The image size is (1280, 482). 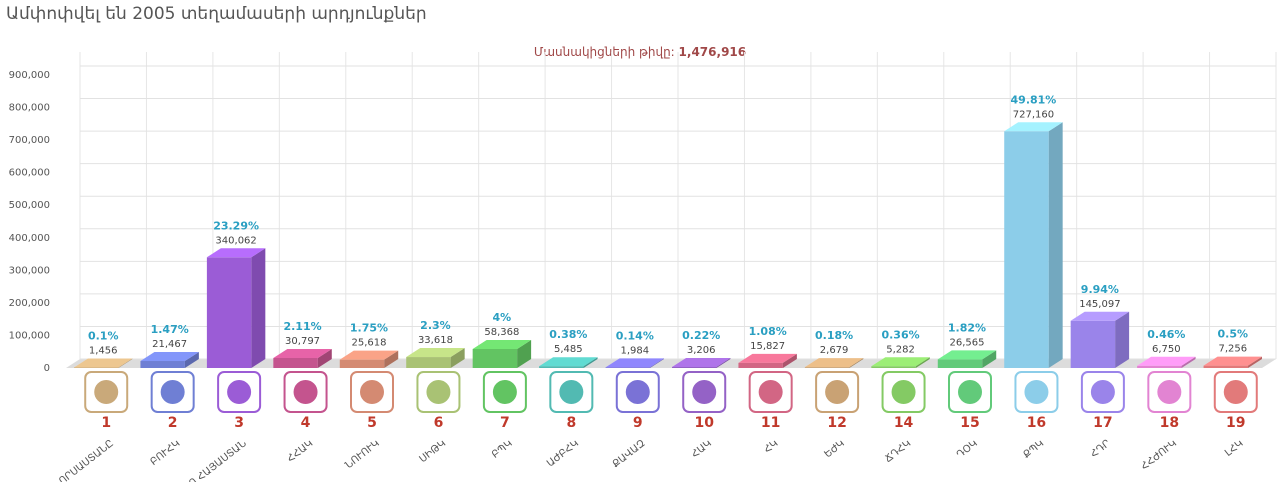 What do you see at coordinates (501, 332) in the screenshot?
I see `value-label: 58,368` at bounding box center [501, 332].